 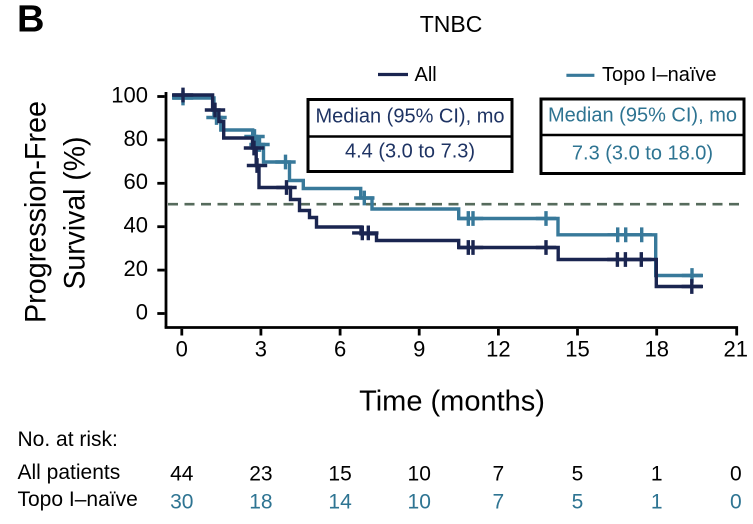 What do you see at coordinates (260, 474) in the screenshot?
I see `svg-text: 23` at bounding box center [260, 474].